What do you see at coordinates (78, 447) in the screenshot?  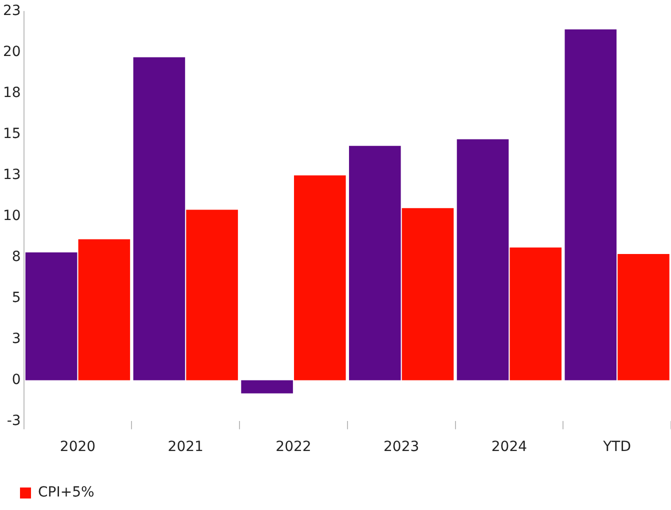 I see `x-tick-label: 2020` at bounding box center [78, 447].